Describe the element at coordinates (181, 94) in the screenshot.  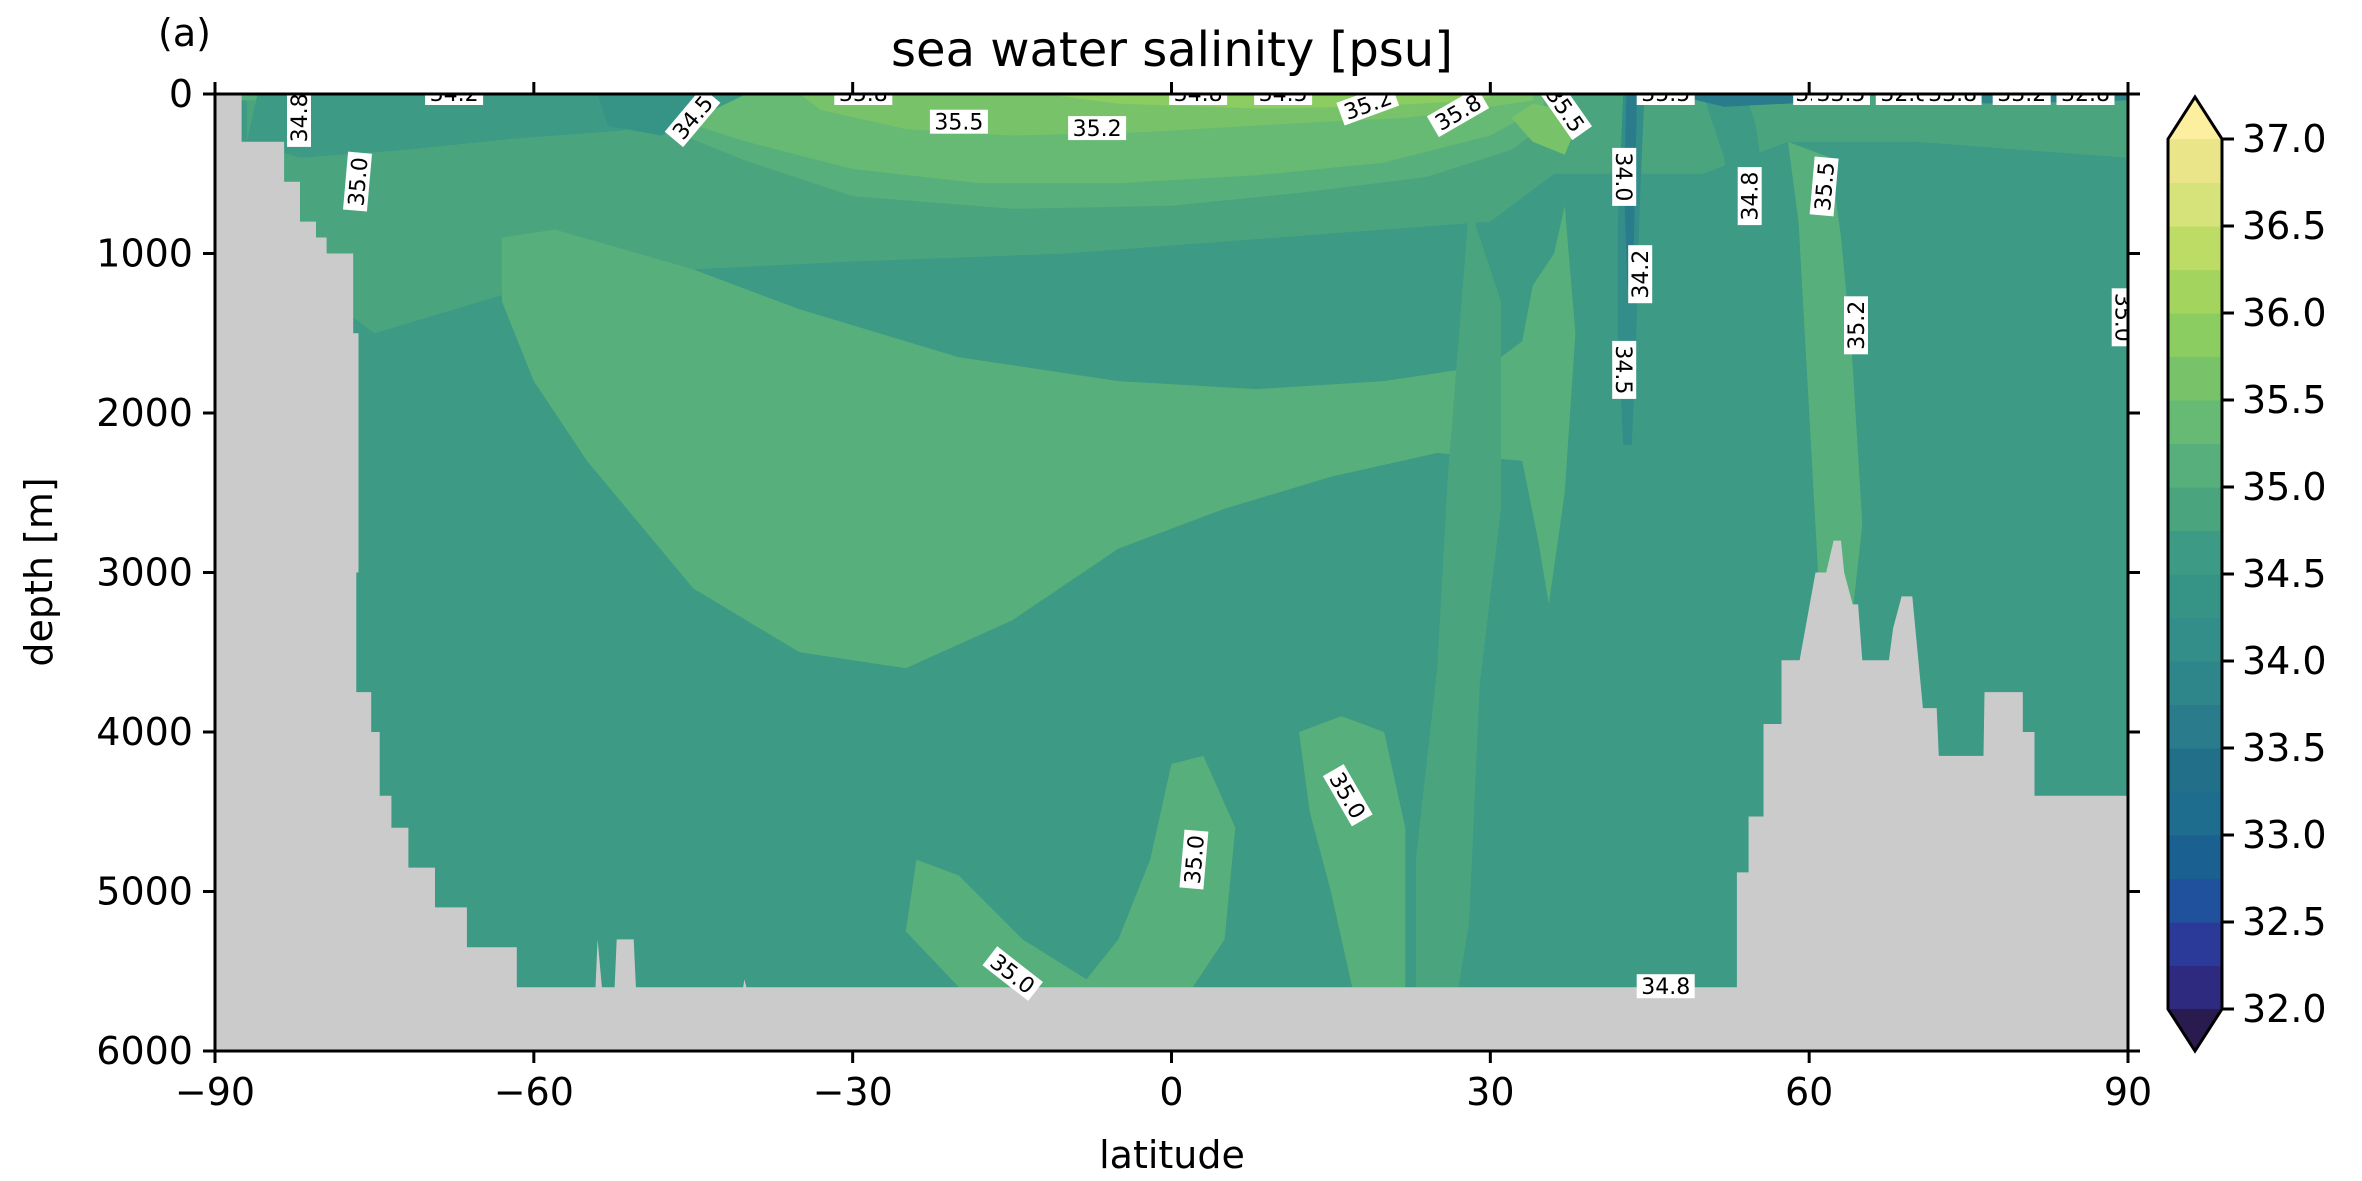
I see `y-tick-label: 0` at that location.